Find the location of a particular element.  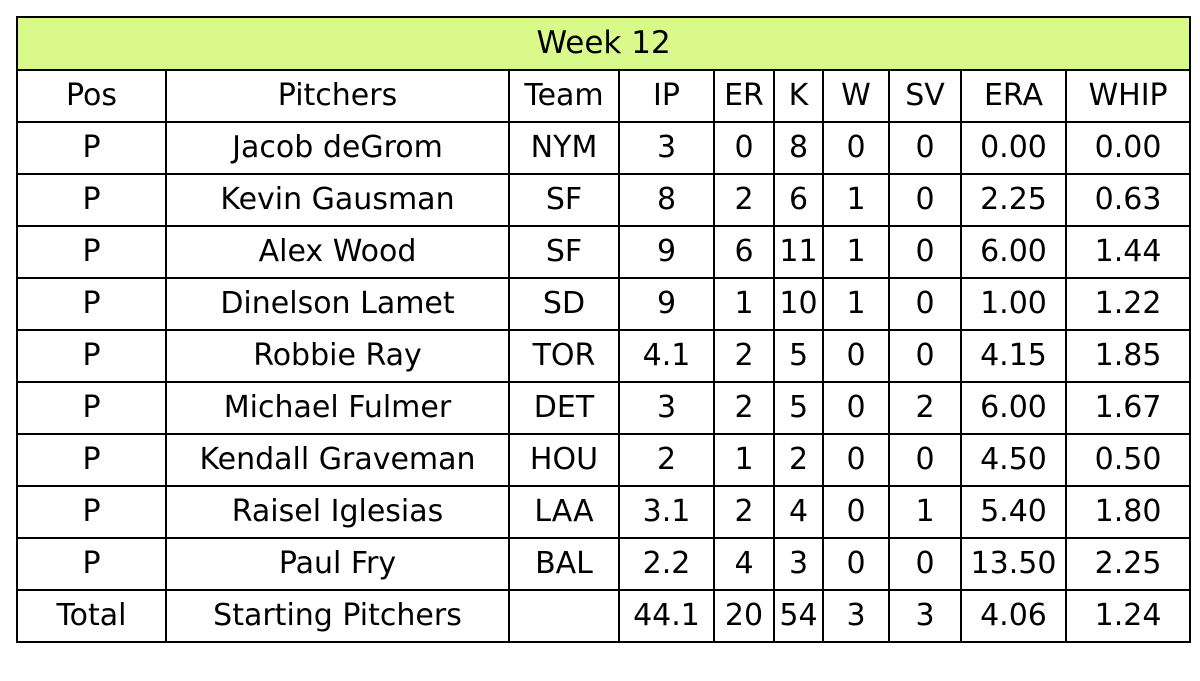

team-cell is located at coordinates (564, 616).